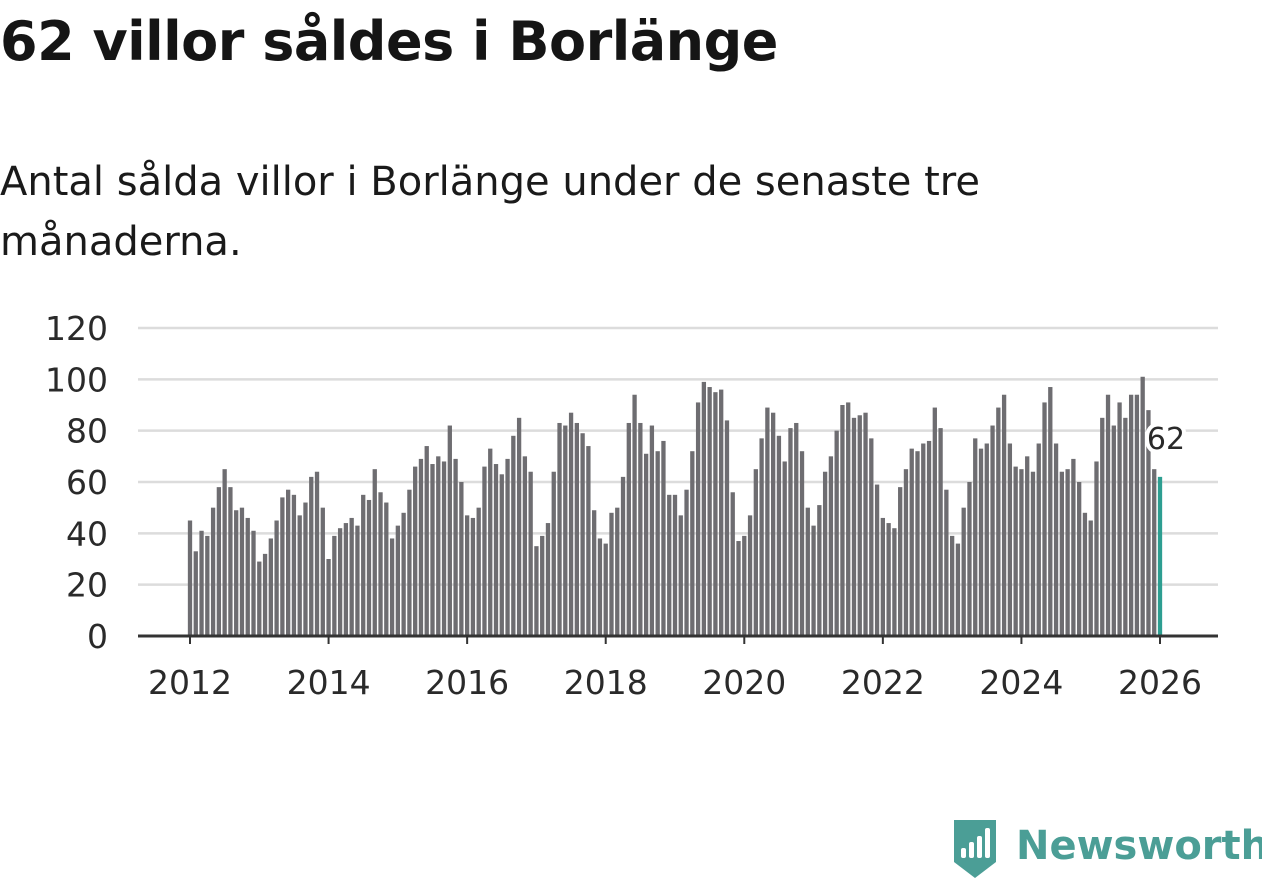 The image size is (1262, 880). Describe the element at coordinates (675, 669) in the screenshot. I see `x-axis-labels: 2012 2014 2016 2018 2020 2022 2024 2026` at that location.